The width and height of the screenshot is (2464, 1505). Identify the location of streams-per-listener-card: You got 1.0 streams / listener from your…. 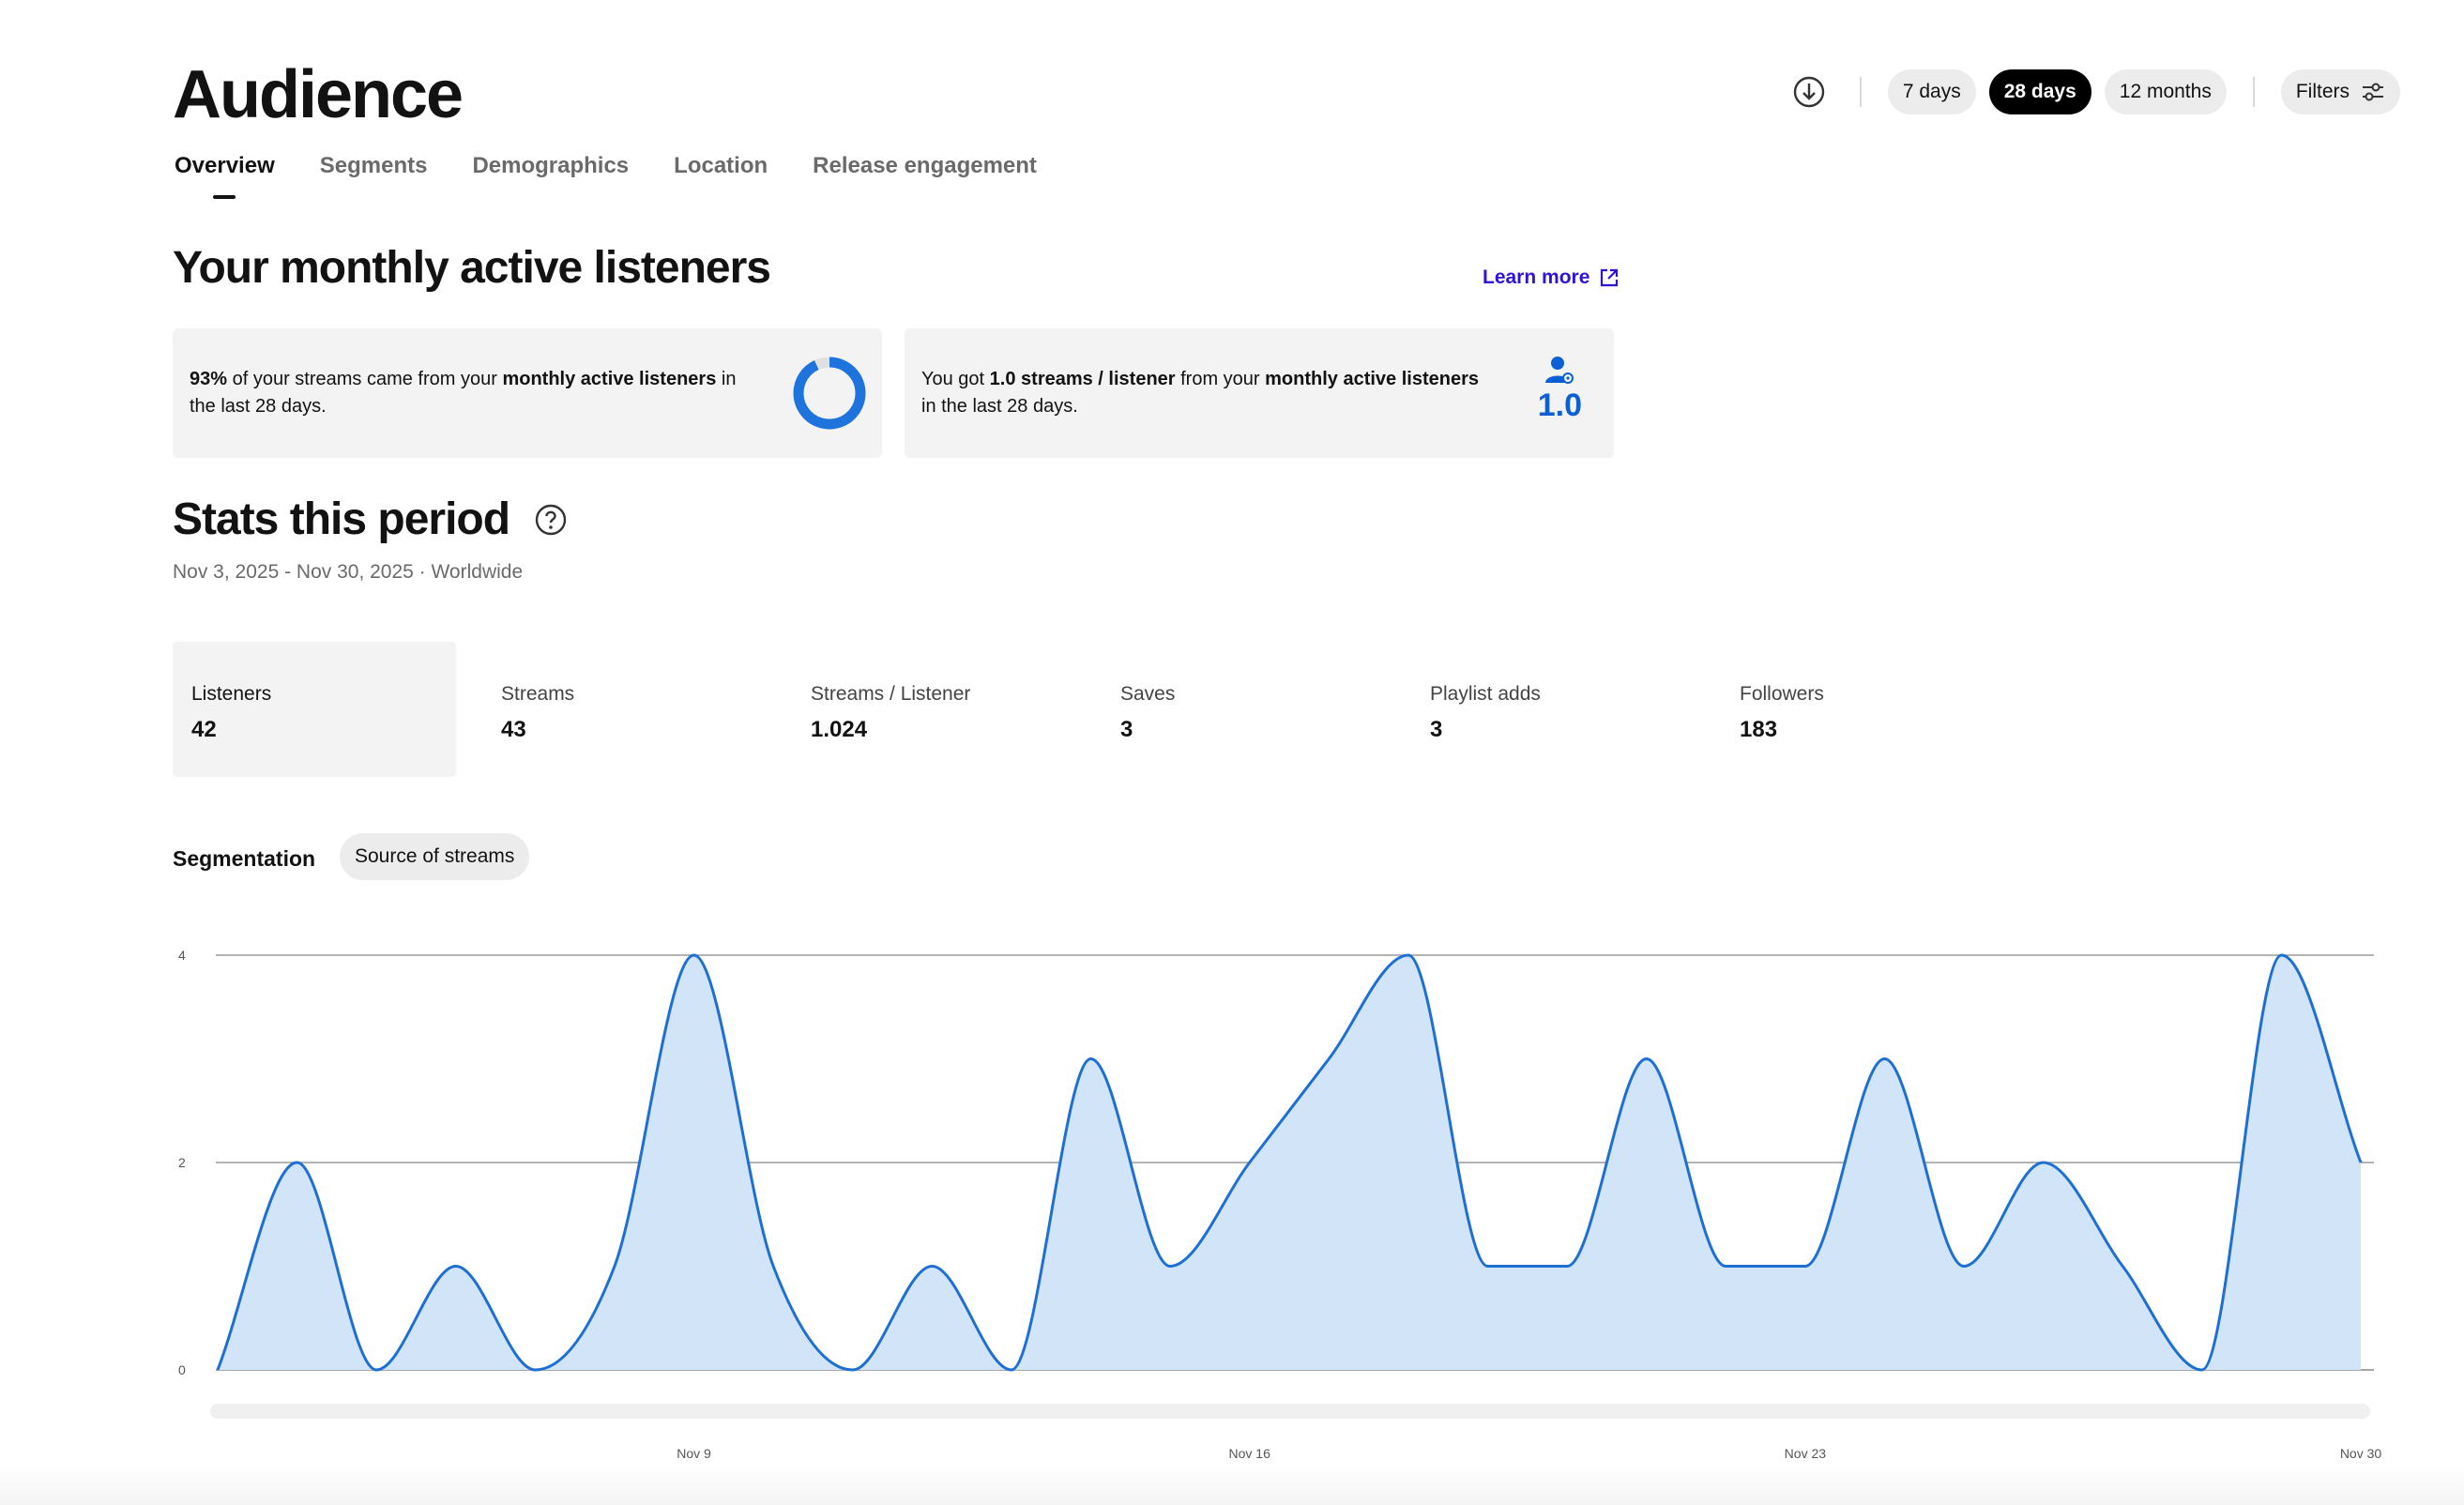
(1260, 393).